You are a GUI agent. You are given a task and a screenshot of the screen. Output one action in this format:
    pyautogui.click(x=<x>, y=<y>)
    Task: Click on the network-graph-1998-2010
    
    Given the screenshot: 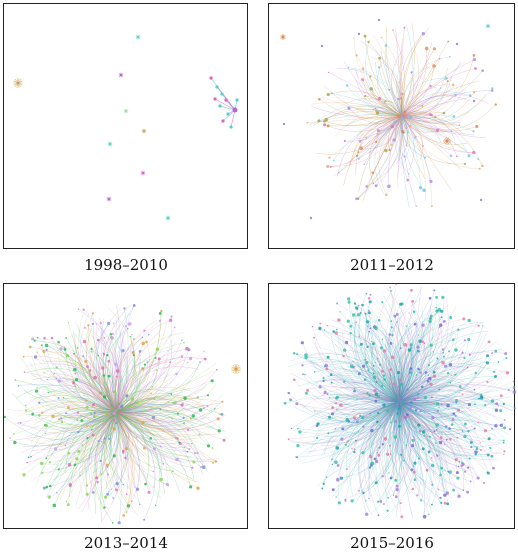 What is the action you would take?
    pyautogui.click(x=126, y=127)
    